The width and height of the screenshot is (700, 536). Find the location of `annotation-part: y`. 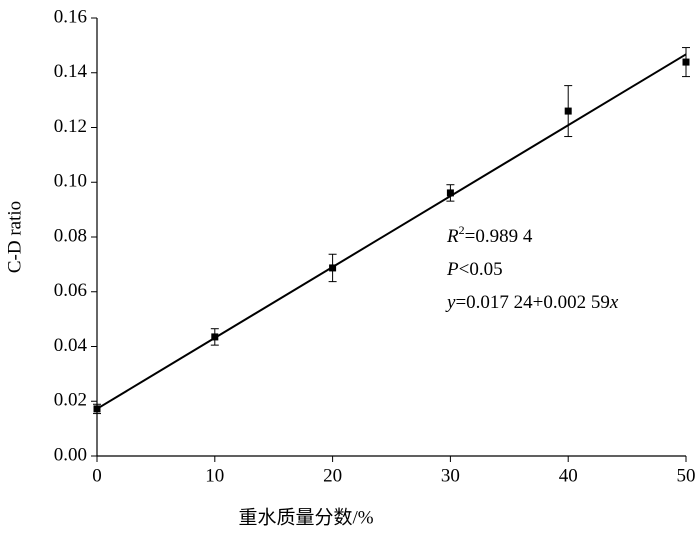

annotation-part: y is located at coordinates (450, 302).